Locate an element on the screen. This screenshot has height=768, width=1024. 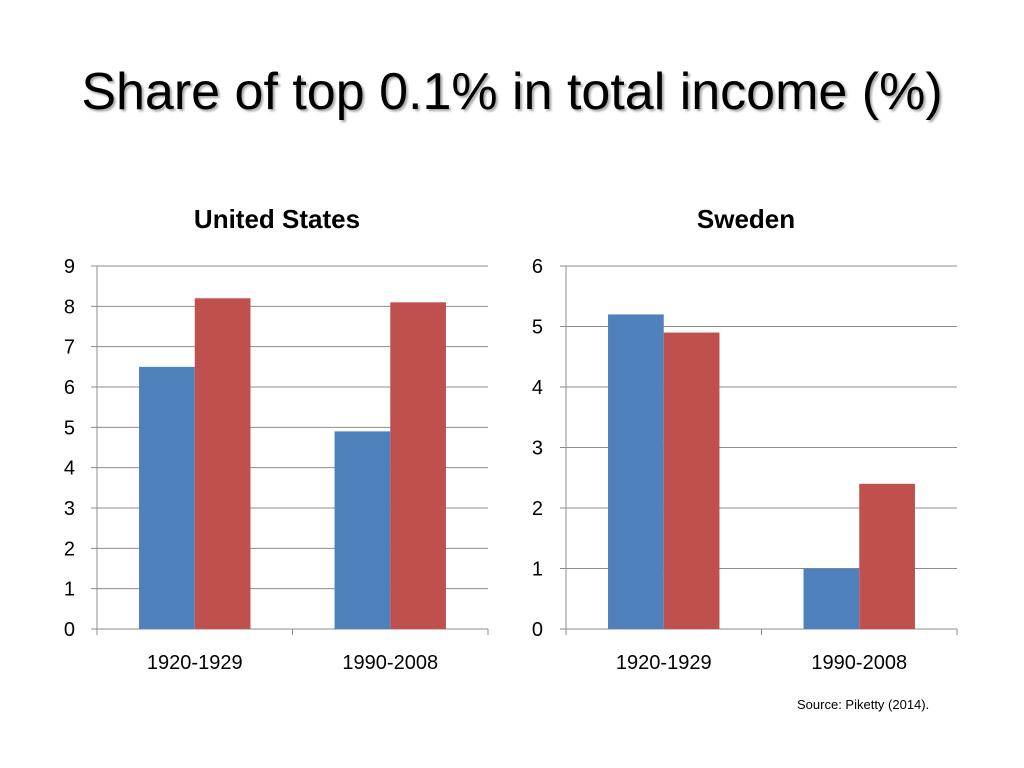
bar-united-states-series-1-1920-1929 is located at coordinates (167, 497).